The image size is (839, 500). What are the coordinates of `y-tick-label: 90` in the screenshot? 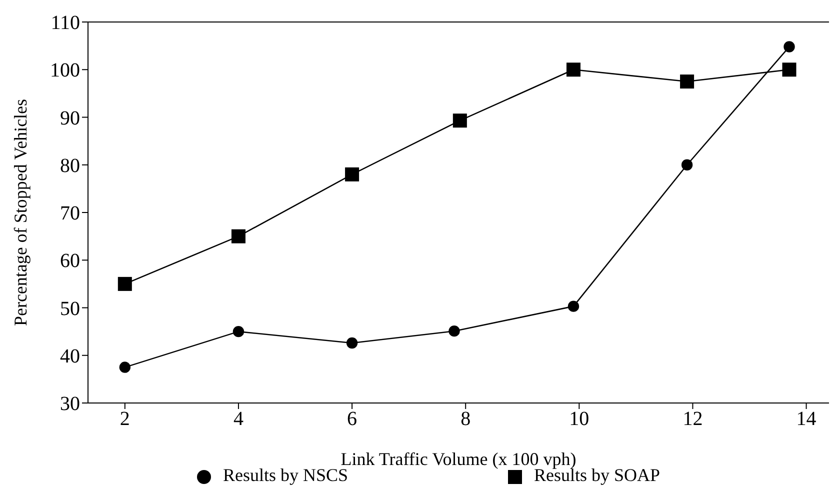 It's located at (70, 118).